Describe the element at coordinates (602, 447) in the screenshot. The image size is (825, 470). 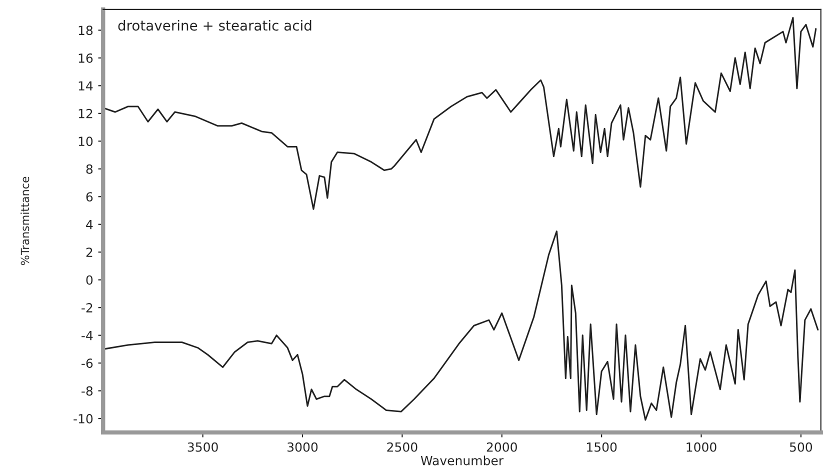
I see `x-tick-label: 1500` at that location.